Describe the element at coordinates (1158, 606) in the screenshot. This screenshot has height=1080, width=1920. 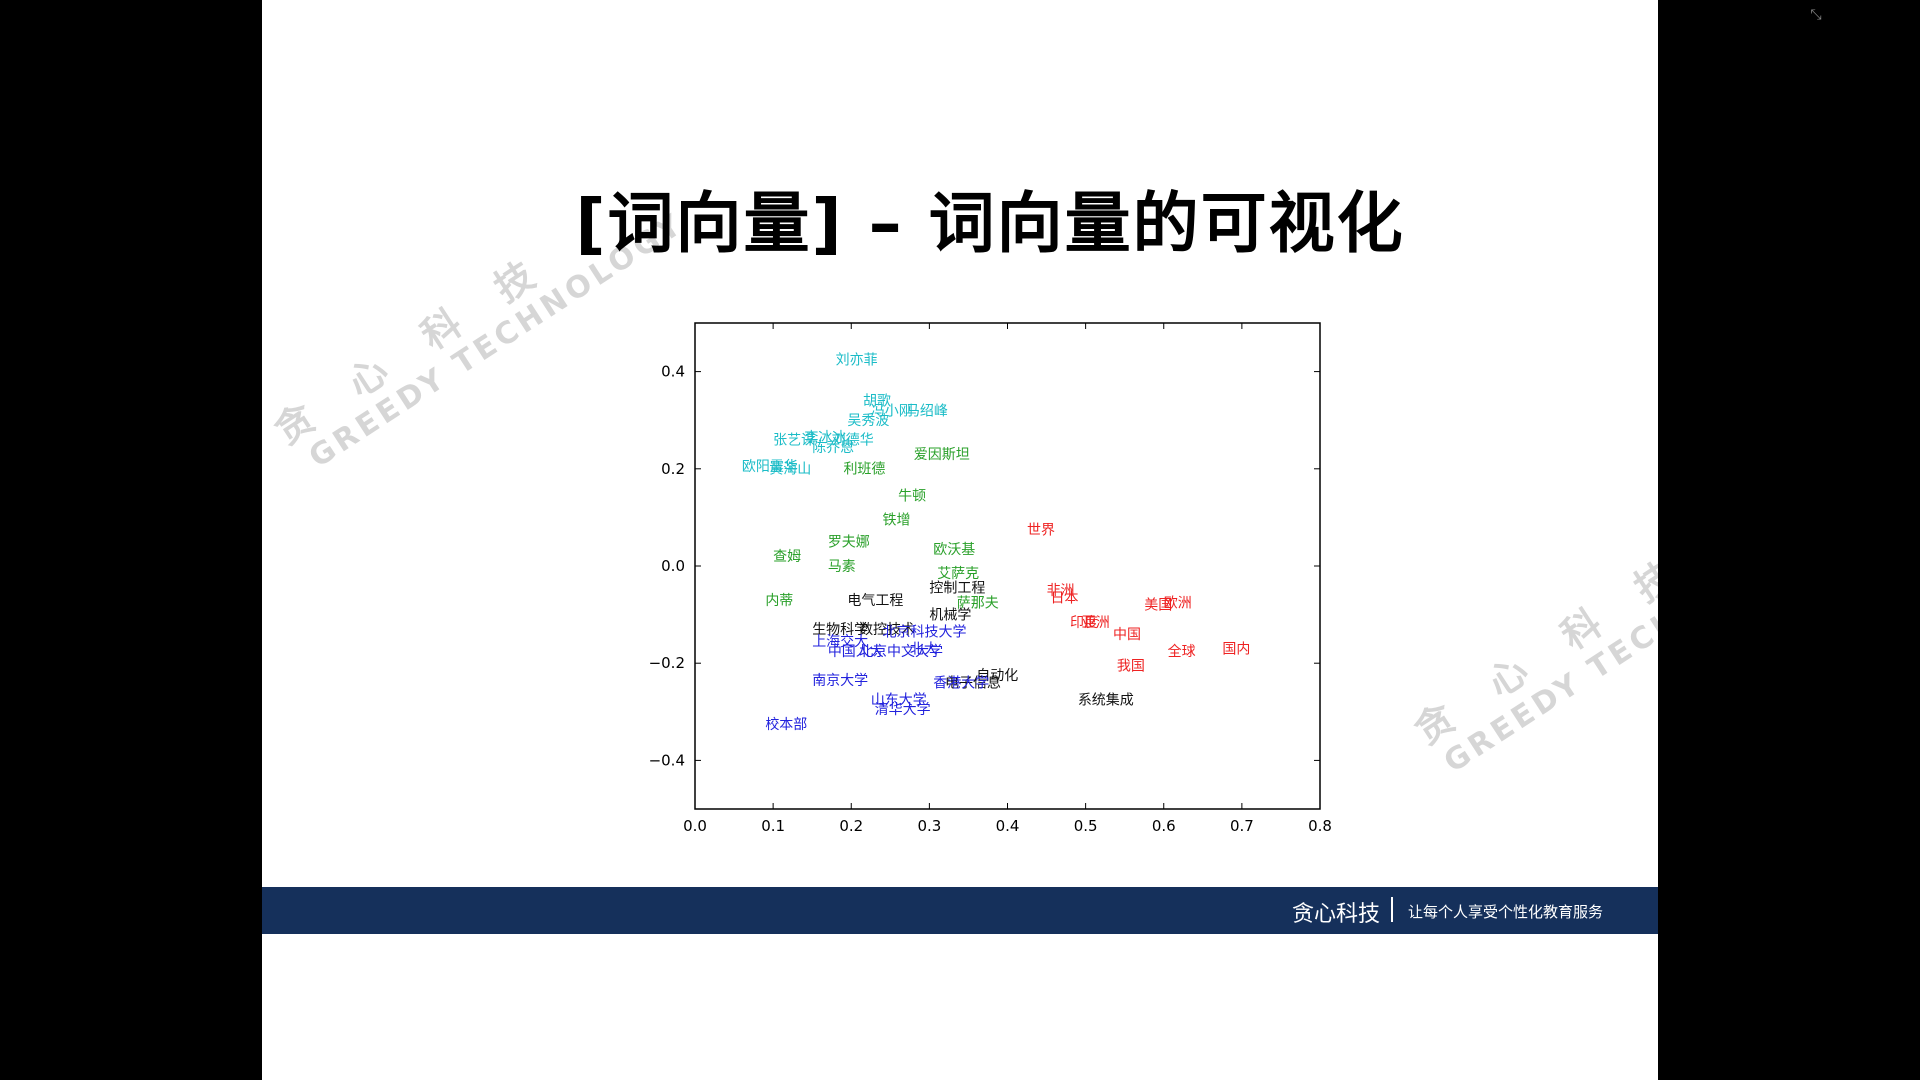
I see `word-point-label: 美国` at that location.